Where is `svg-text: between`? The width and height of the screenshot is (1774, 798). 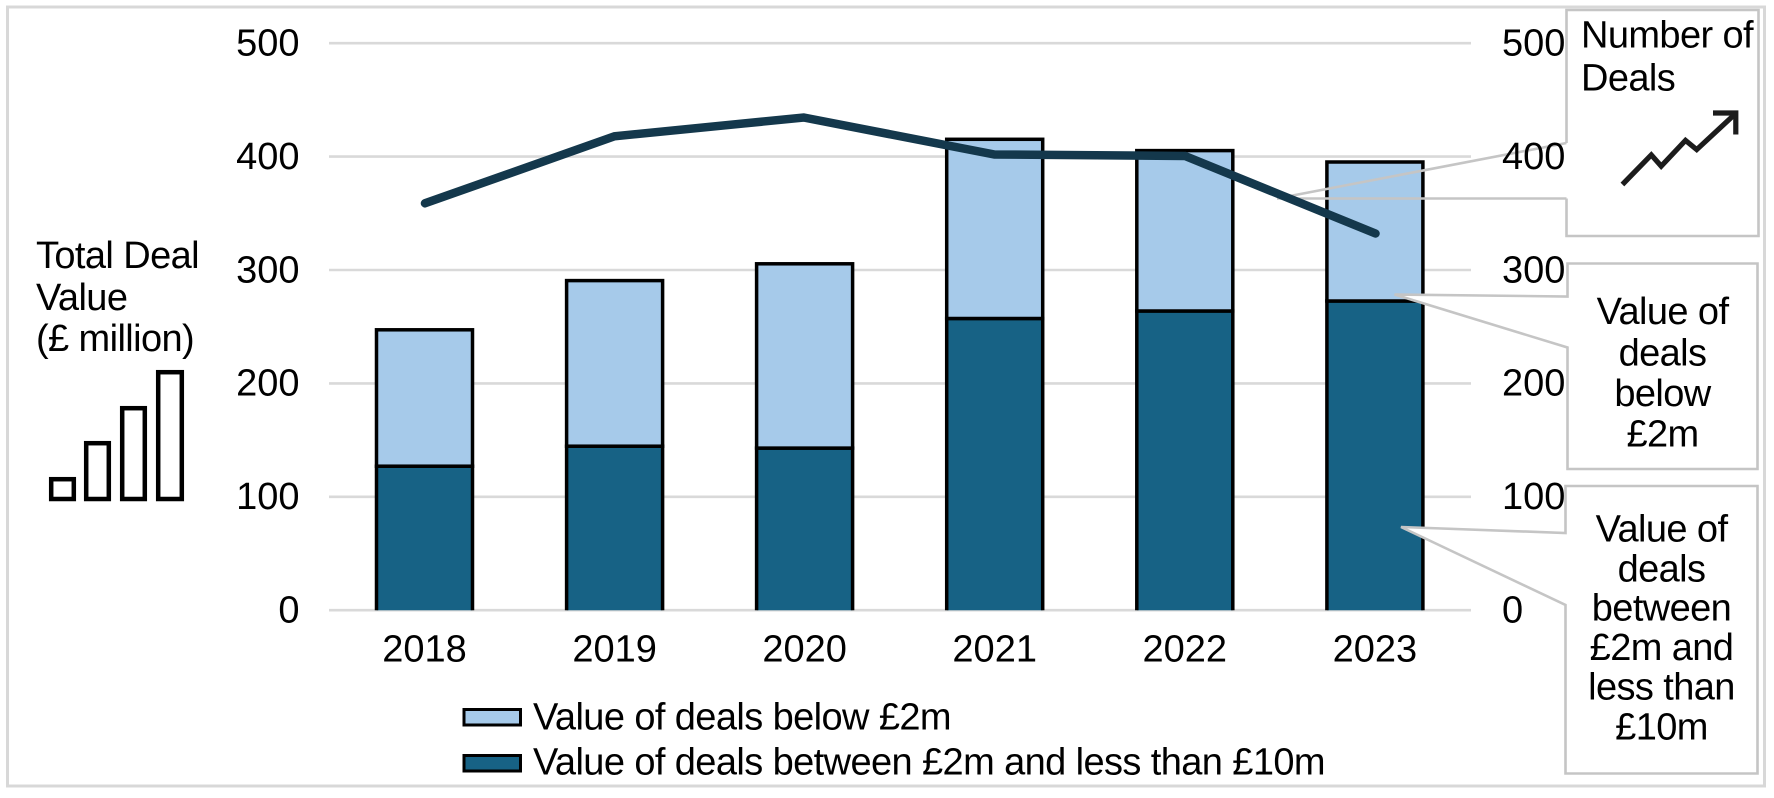 svg-text: between is located at coordinates (1661, 609).